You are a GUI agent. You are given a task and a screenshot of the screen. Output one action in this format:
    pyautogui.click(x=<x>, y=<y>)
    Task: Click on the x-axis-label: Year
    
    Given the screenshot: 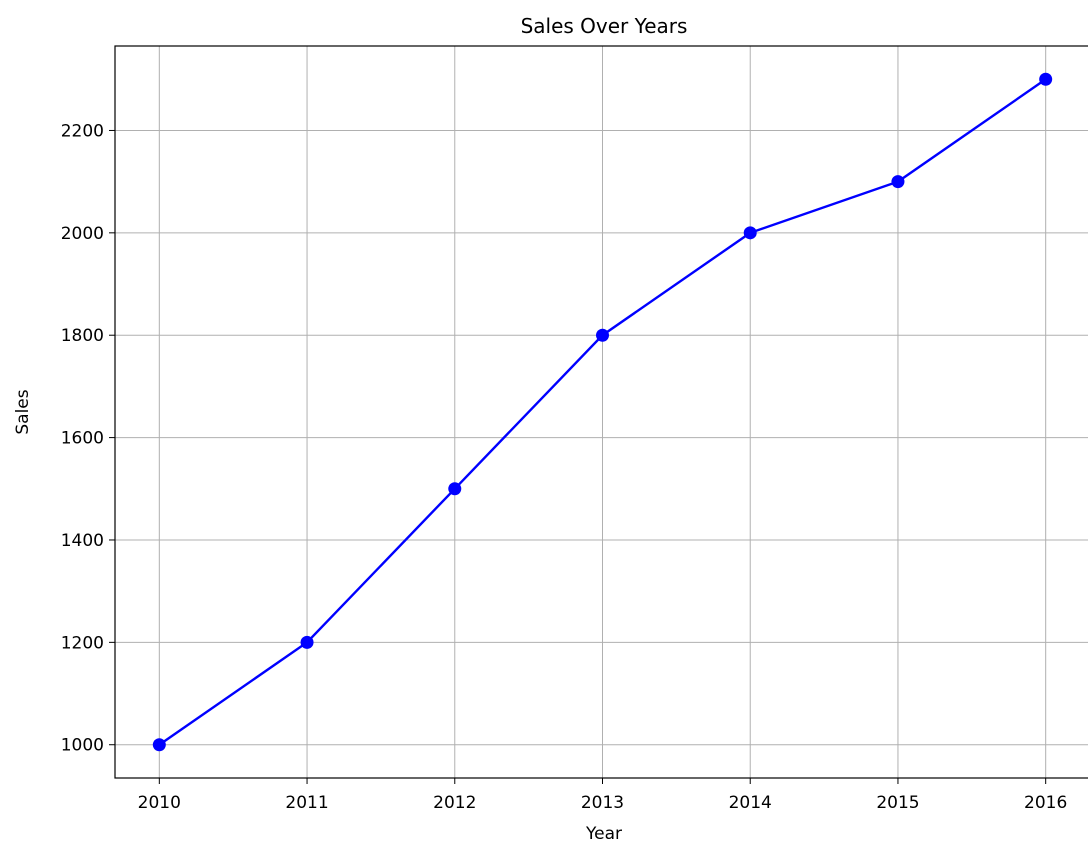 What is the action you would take?
    pyautogui.click(x=603, y=834)
    